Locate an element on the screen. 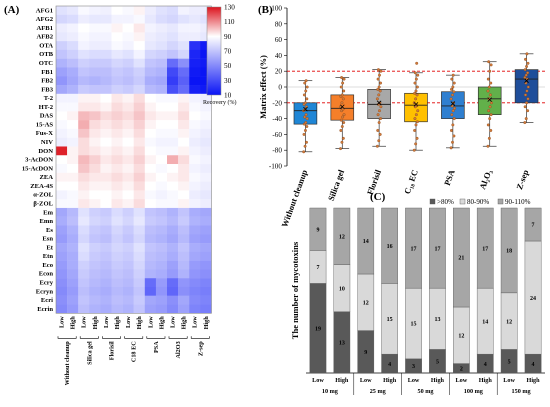 The height and width of the screenshot is (407, 550). heatmap-row-label: OTB is located at coordinates (46, 54).